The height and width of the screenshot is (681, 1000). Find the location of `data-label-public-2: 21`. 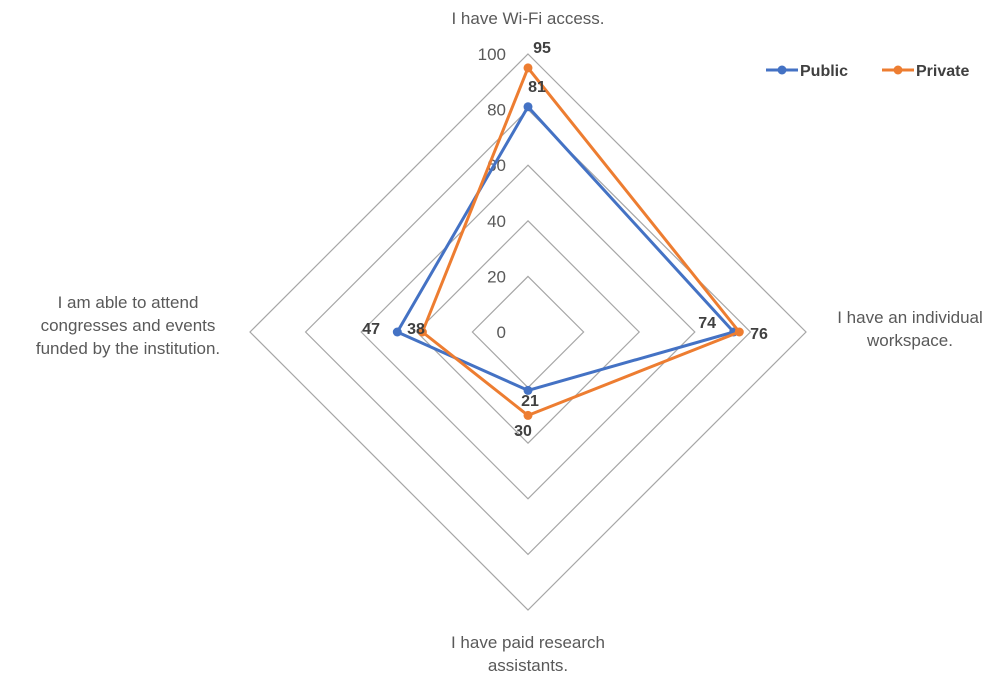

data-label-public-2: 21 is located at coordinates (530, 401).